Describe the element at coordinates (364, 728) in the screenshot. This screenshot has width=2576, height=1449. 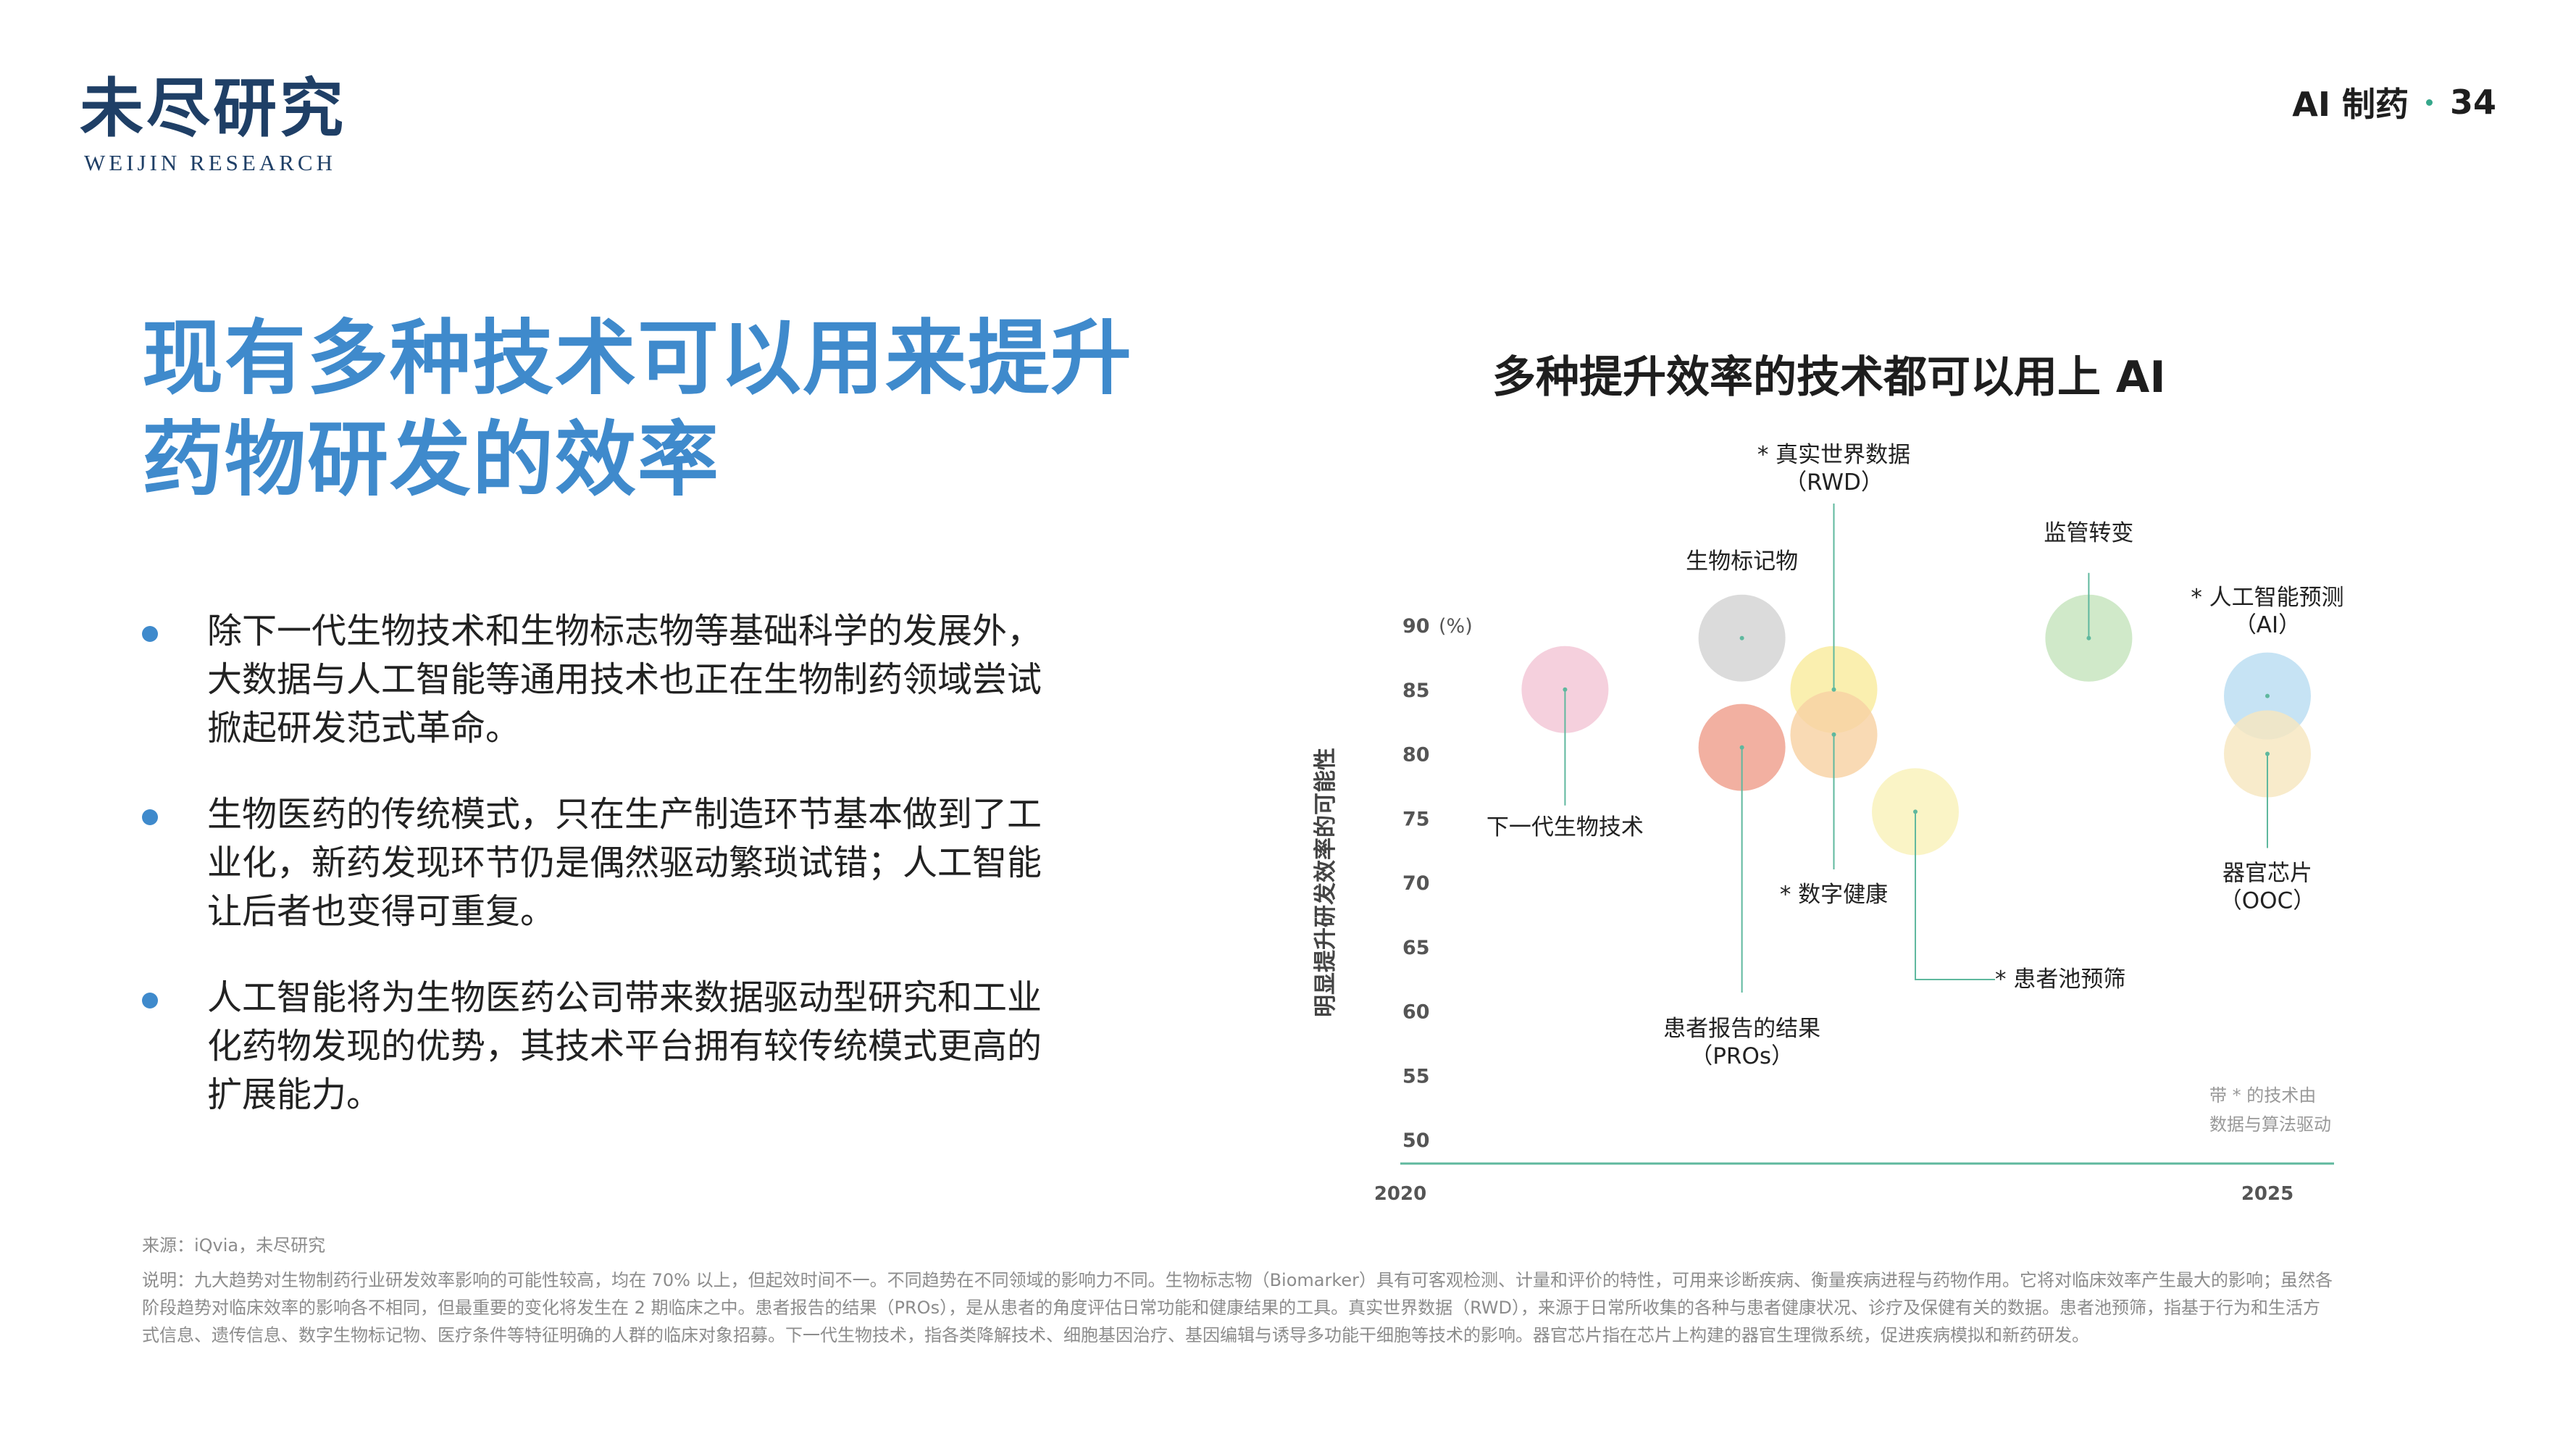
I see `bullet-line: 掀起研发范式革命。` at that location.